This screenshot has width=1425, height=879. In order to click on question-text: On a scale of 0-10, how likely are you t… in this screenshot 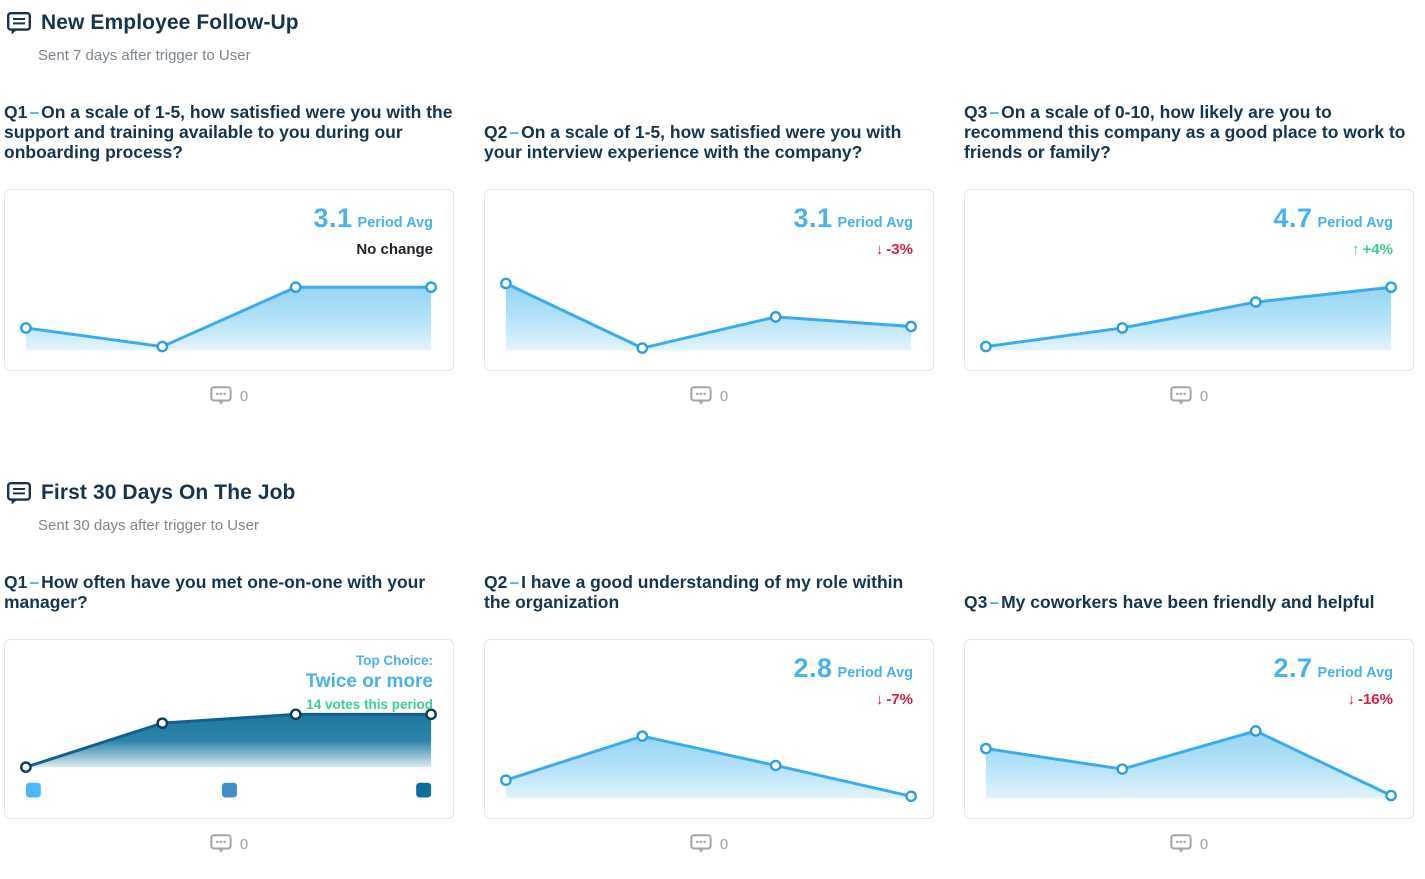, I will do `click(1185, 132)`.